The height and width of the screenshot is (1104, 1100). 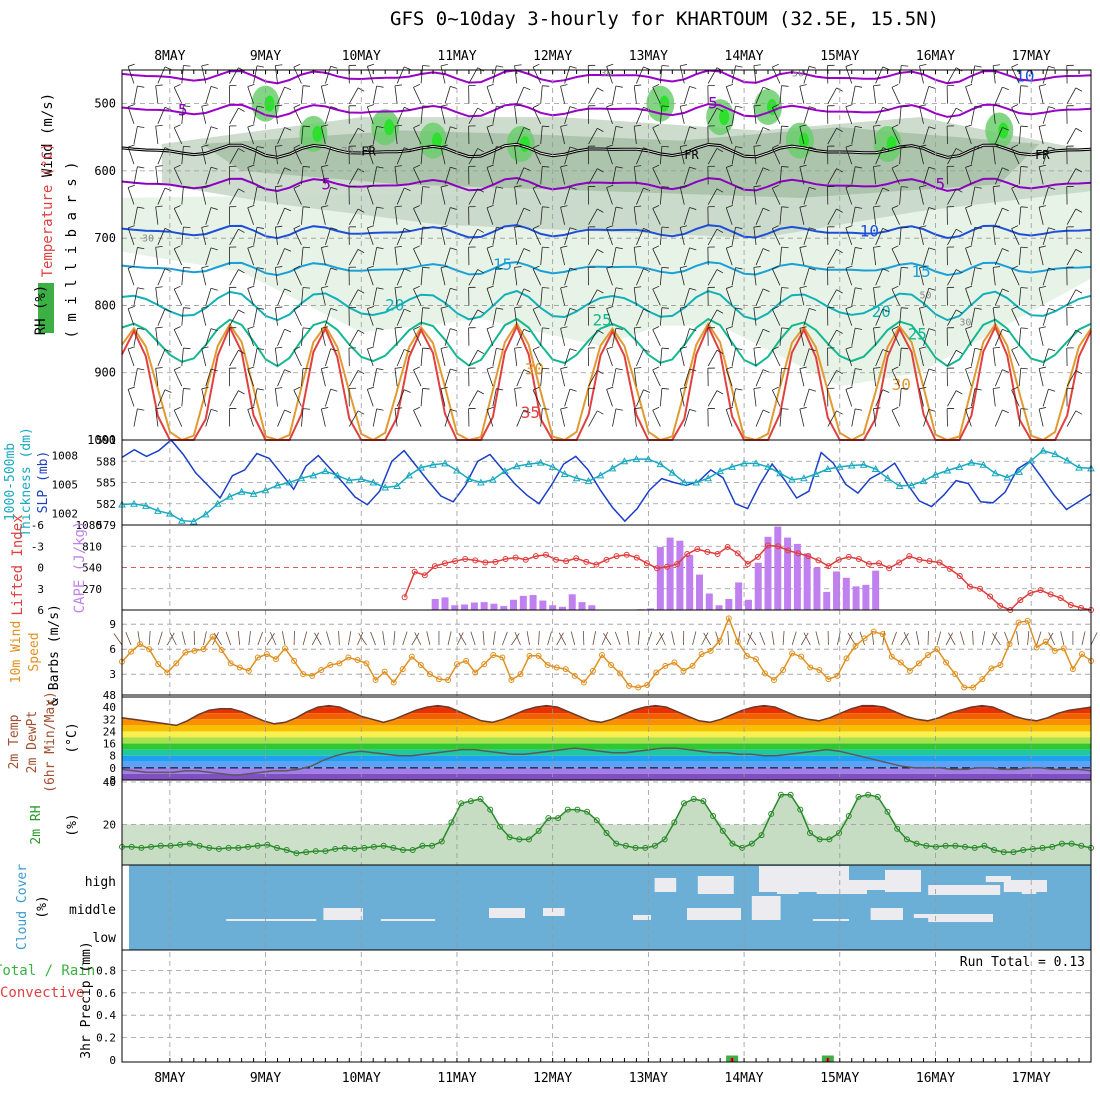 I want to click on rh-area-high, so click(x=606, y=830).